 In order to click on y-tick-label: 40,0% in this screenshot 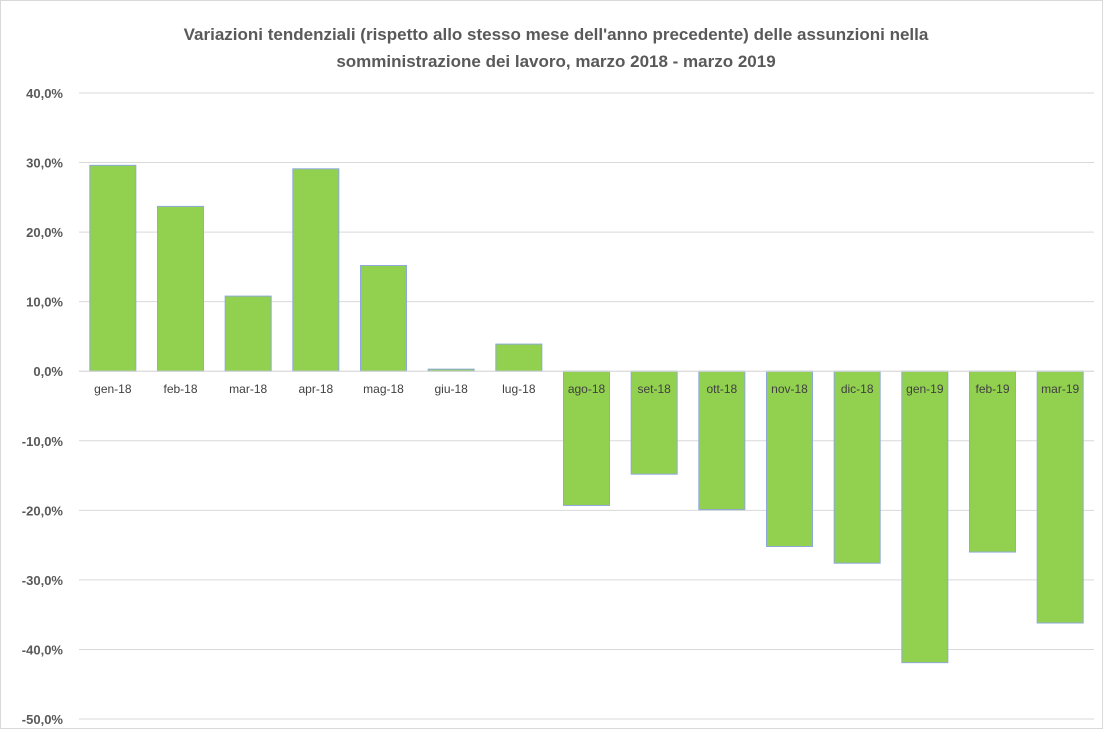, I will do `click(44, 93)`.